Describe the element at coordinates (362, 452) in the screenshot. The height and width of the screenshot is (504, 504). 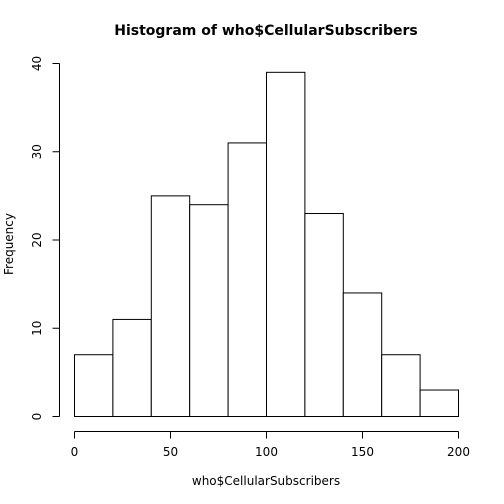
I see `x-tick-label-3: 150` at that location.